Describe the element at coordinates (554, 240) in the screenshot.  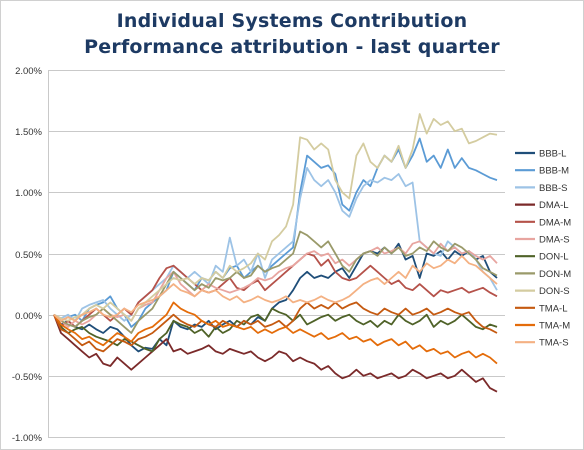
I see `legend-label: DMA-S` at that location.